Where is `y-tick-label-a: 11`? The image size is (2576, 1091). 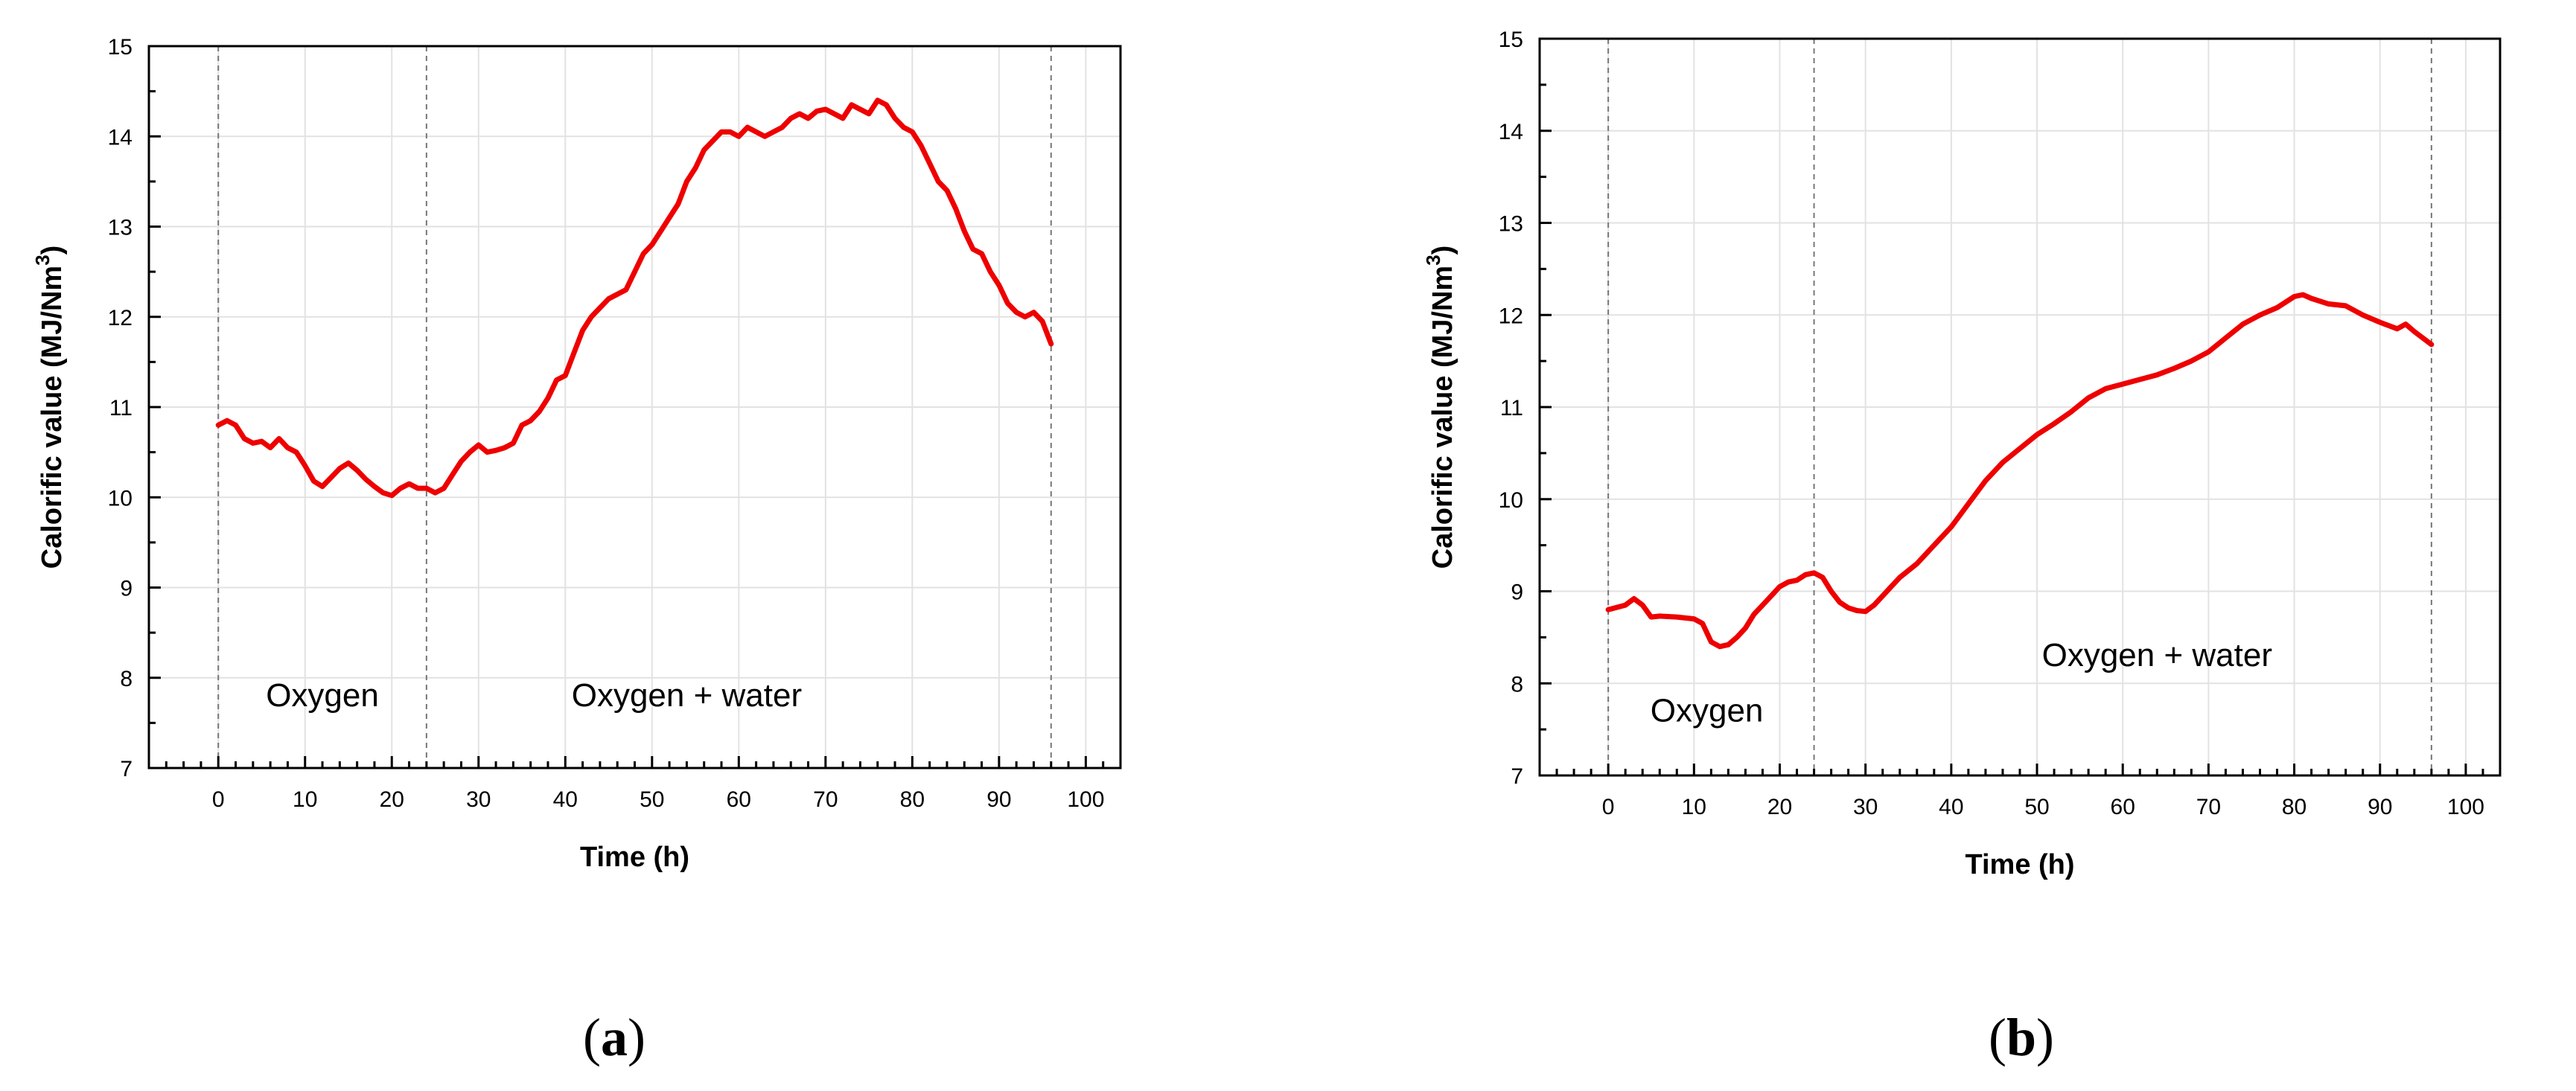
y-tick-label-a: 11 is located at coordinates (121, 408).